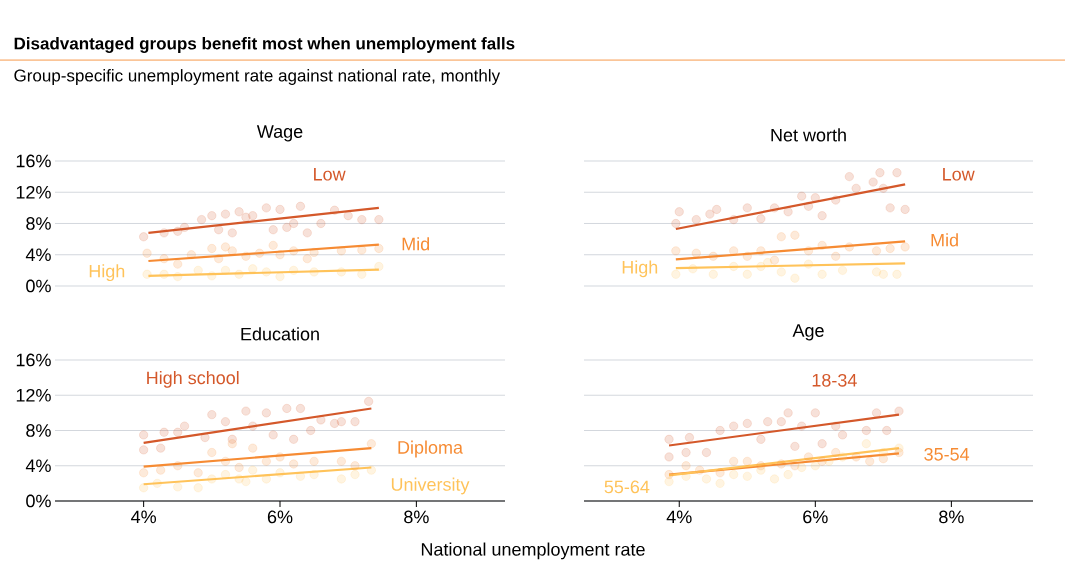  I want to click on text: Disadvantaged groups benefit most when unemployment falls, so click(264, 45).